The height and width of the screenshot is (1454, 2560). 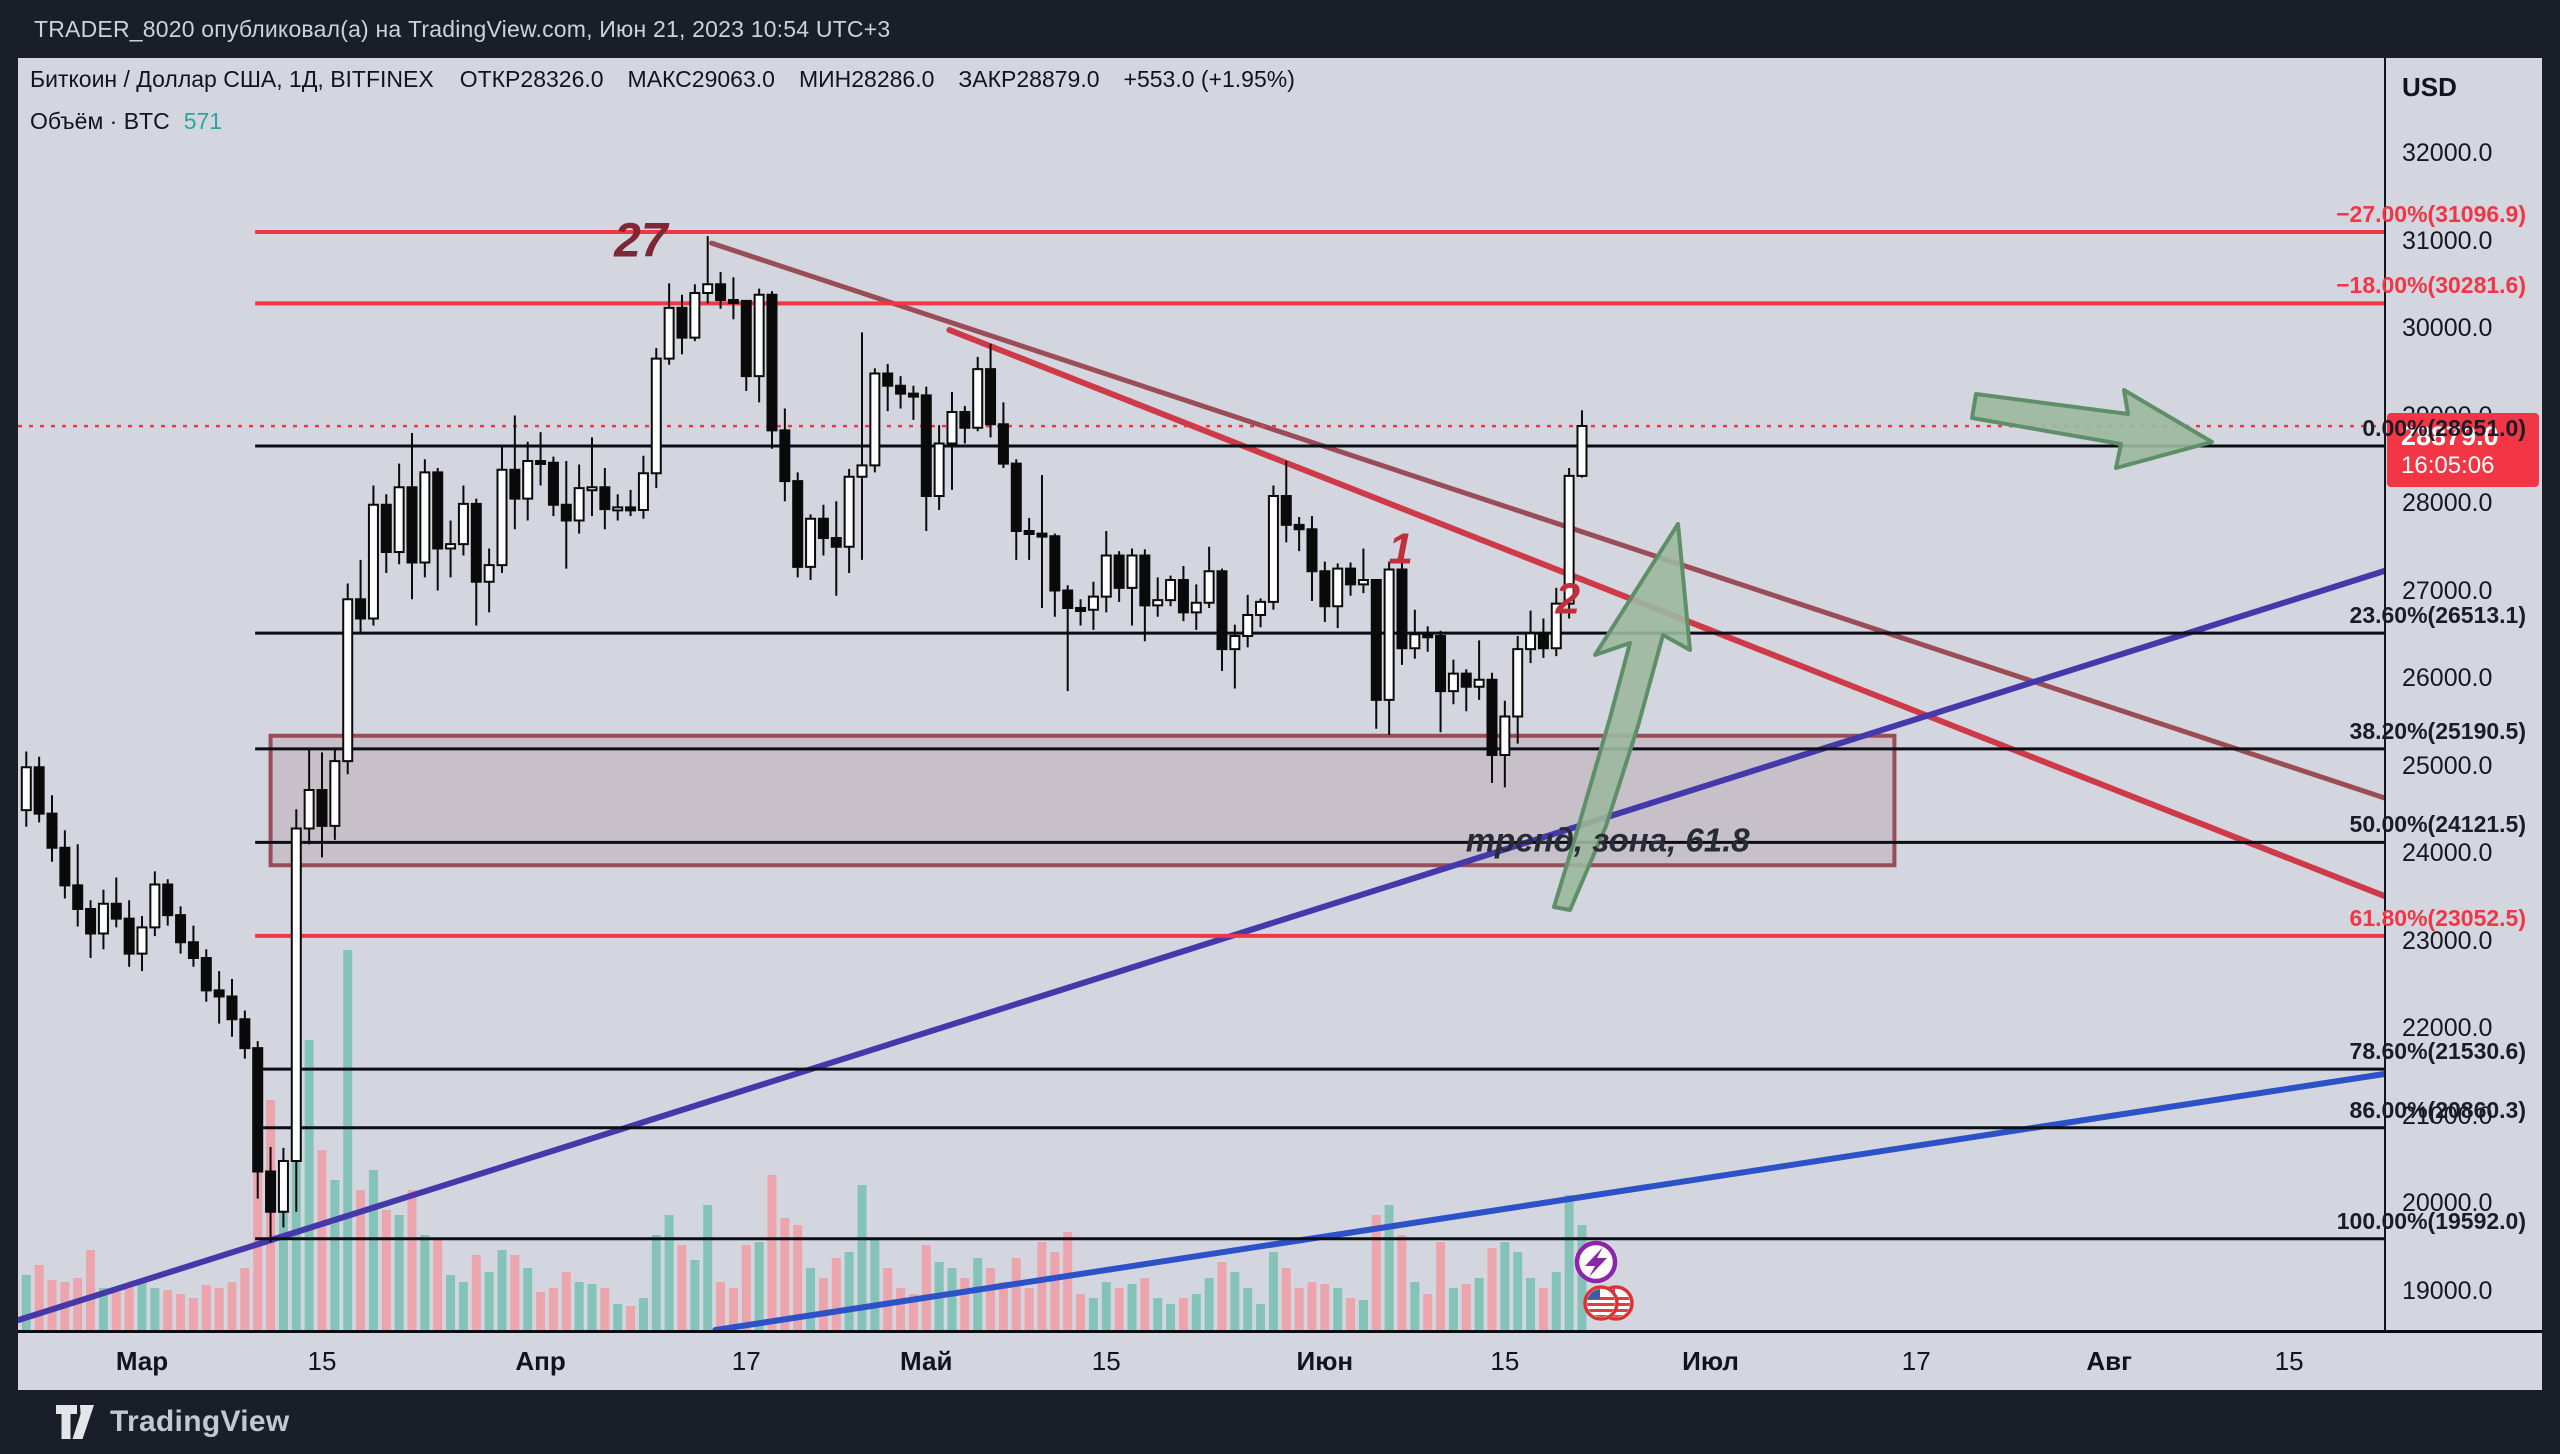 What do you see at coordinates (2447, 853) in the screenshot?
I see `price-tick: 24000.0` at bounding box center [2447, 853].